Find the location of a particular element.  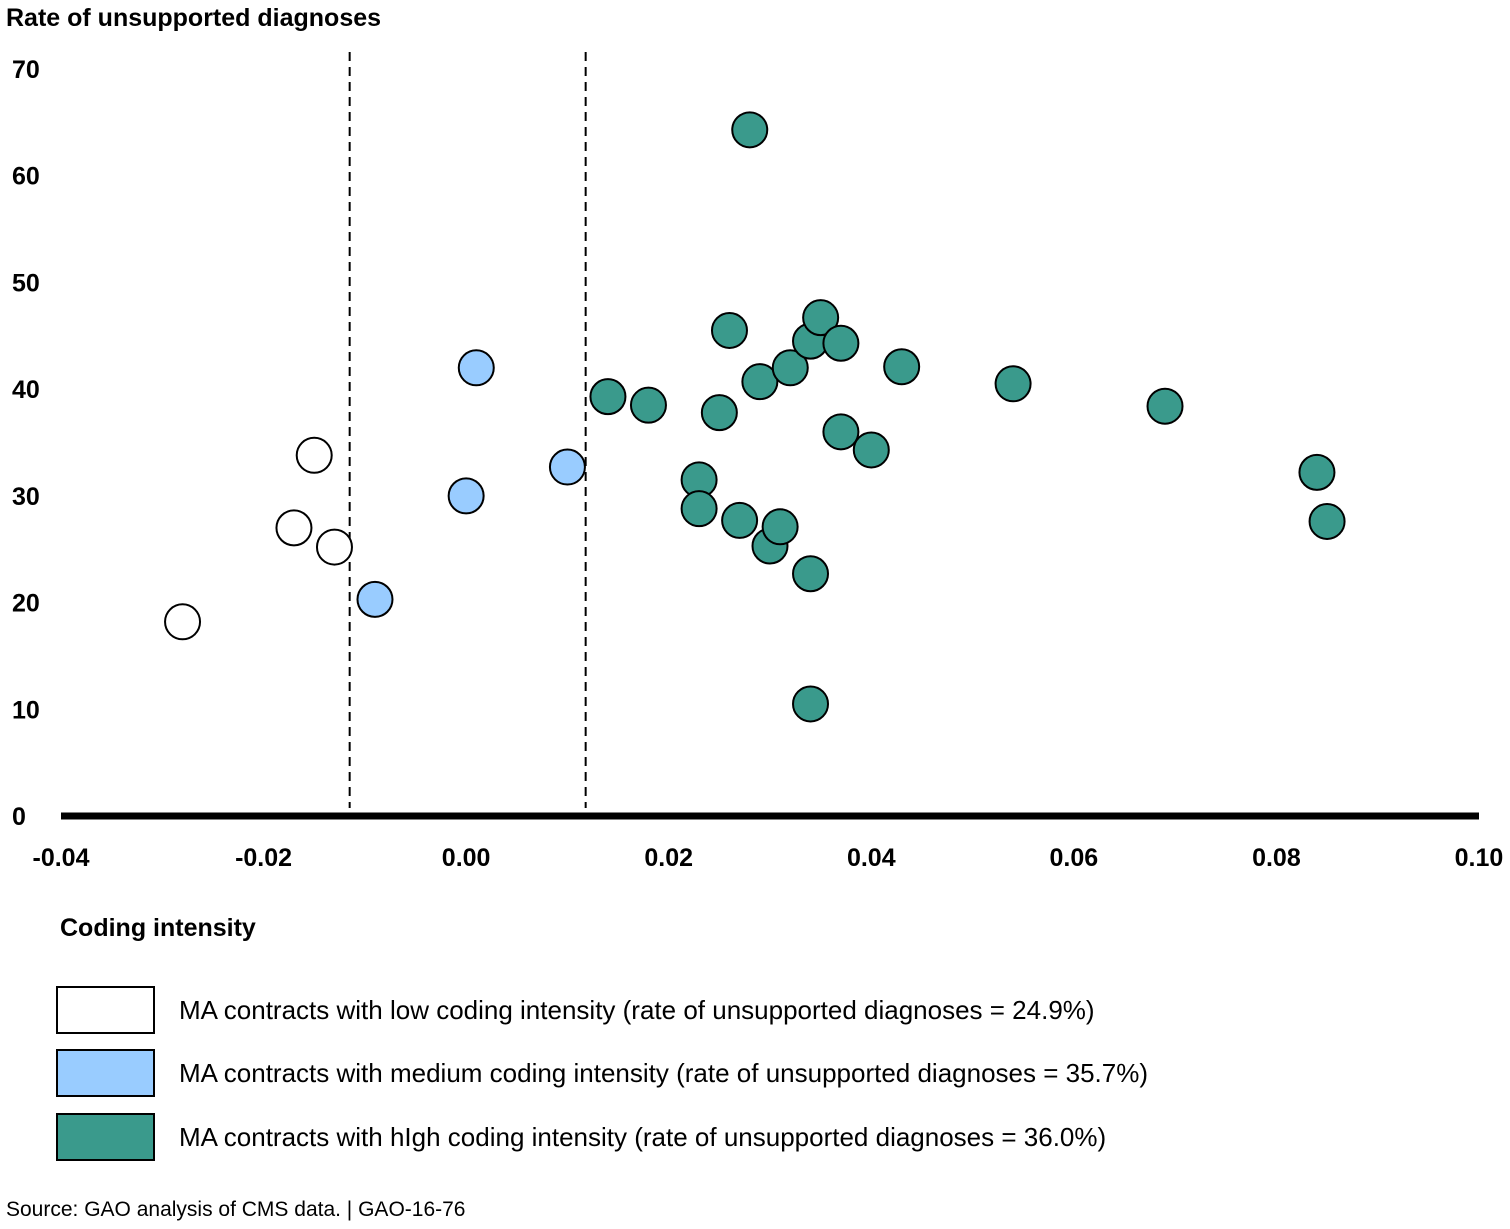

x-tick-label: 0.00 is located at coordinates (466, 858).